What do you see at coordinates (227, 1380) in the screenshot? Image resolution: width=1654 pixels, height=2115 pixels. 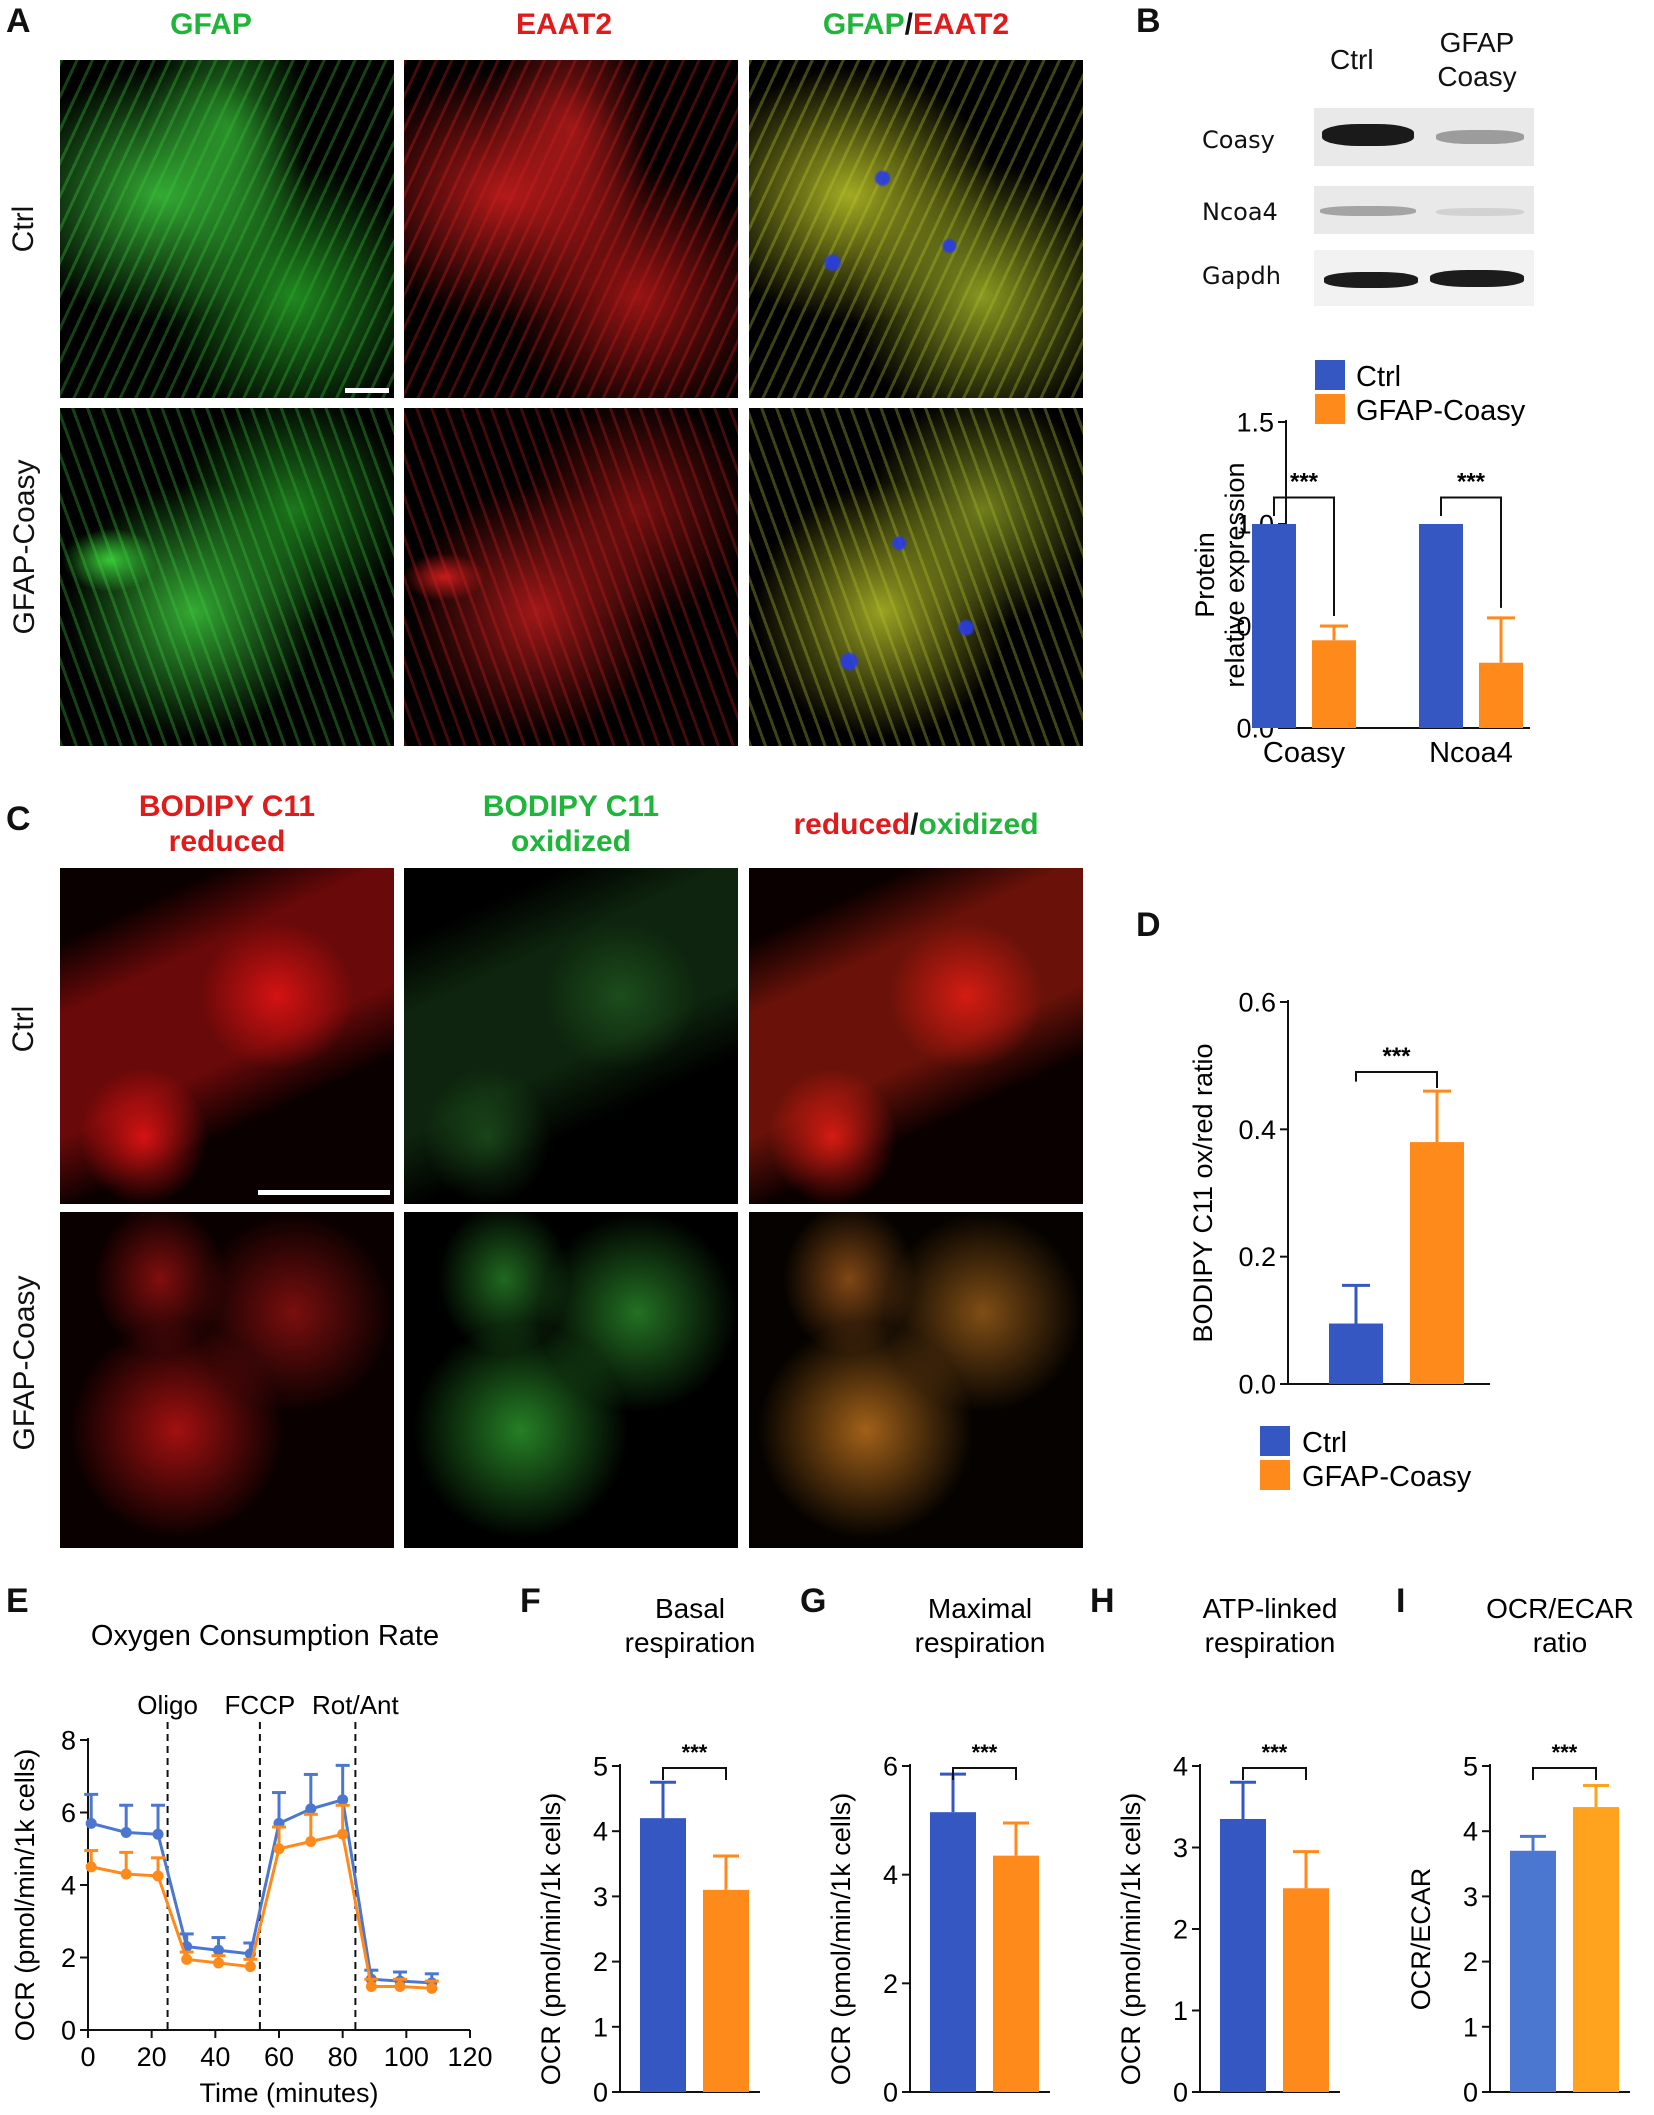 I see `c-micrograph-coasy-reduced` at bounding box center [227, 1380].